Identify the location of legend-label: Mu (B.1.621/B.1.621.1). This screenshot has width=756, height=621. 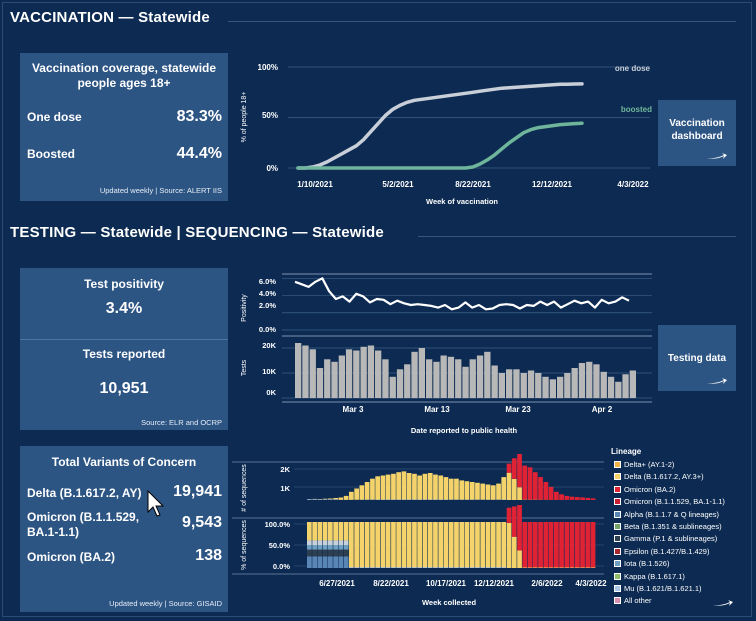
(663, 588).